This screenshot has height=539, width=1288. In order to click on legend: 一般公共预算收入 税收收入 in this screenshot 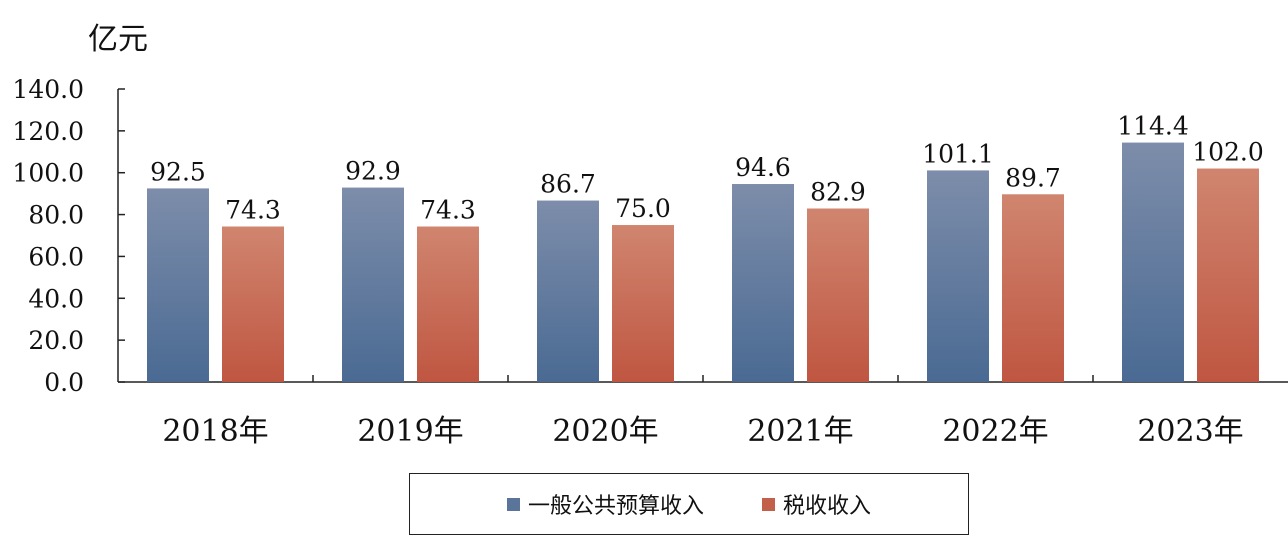, I will do `click(689, 504)`.